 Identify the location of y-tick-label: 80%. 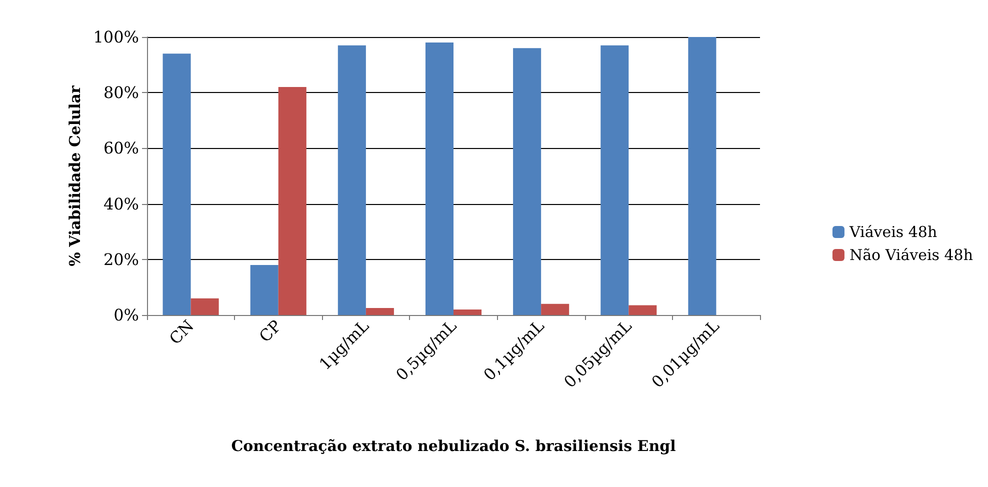
(121, 92).